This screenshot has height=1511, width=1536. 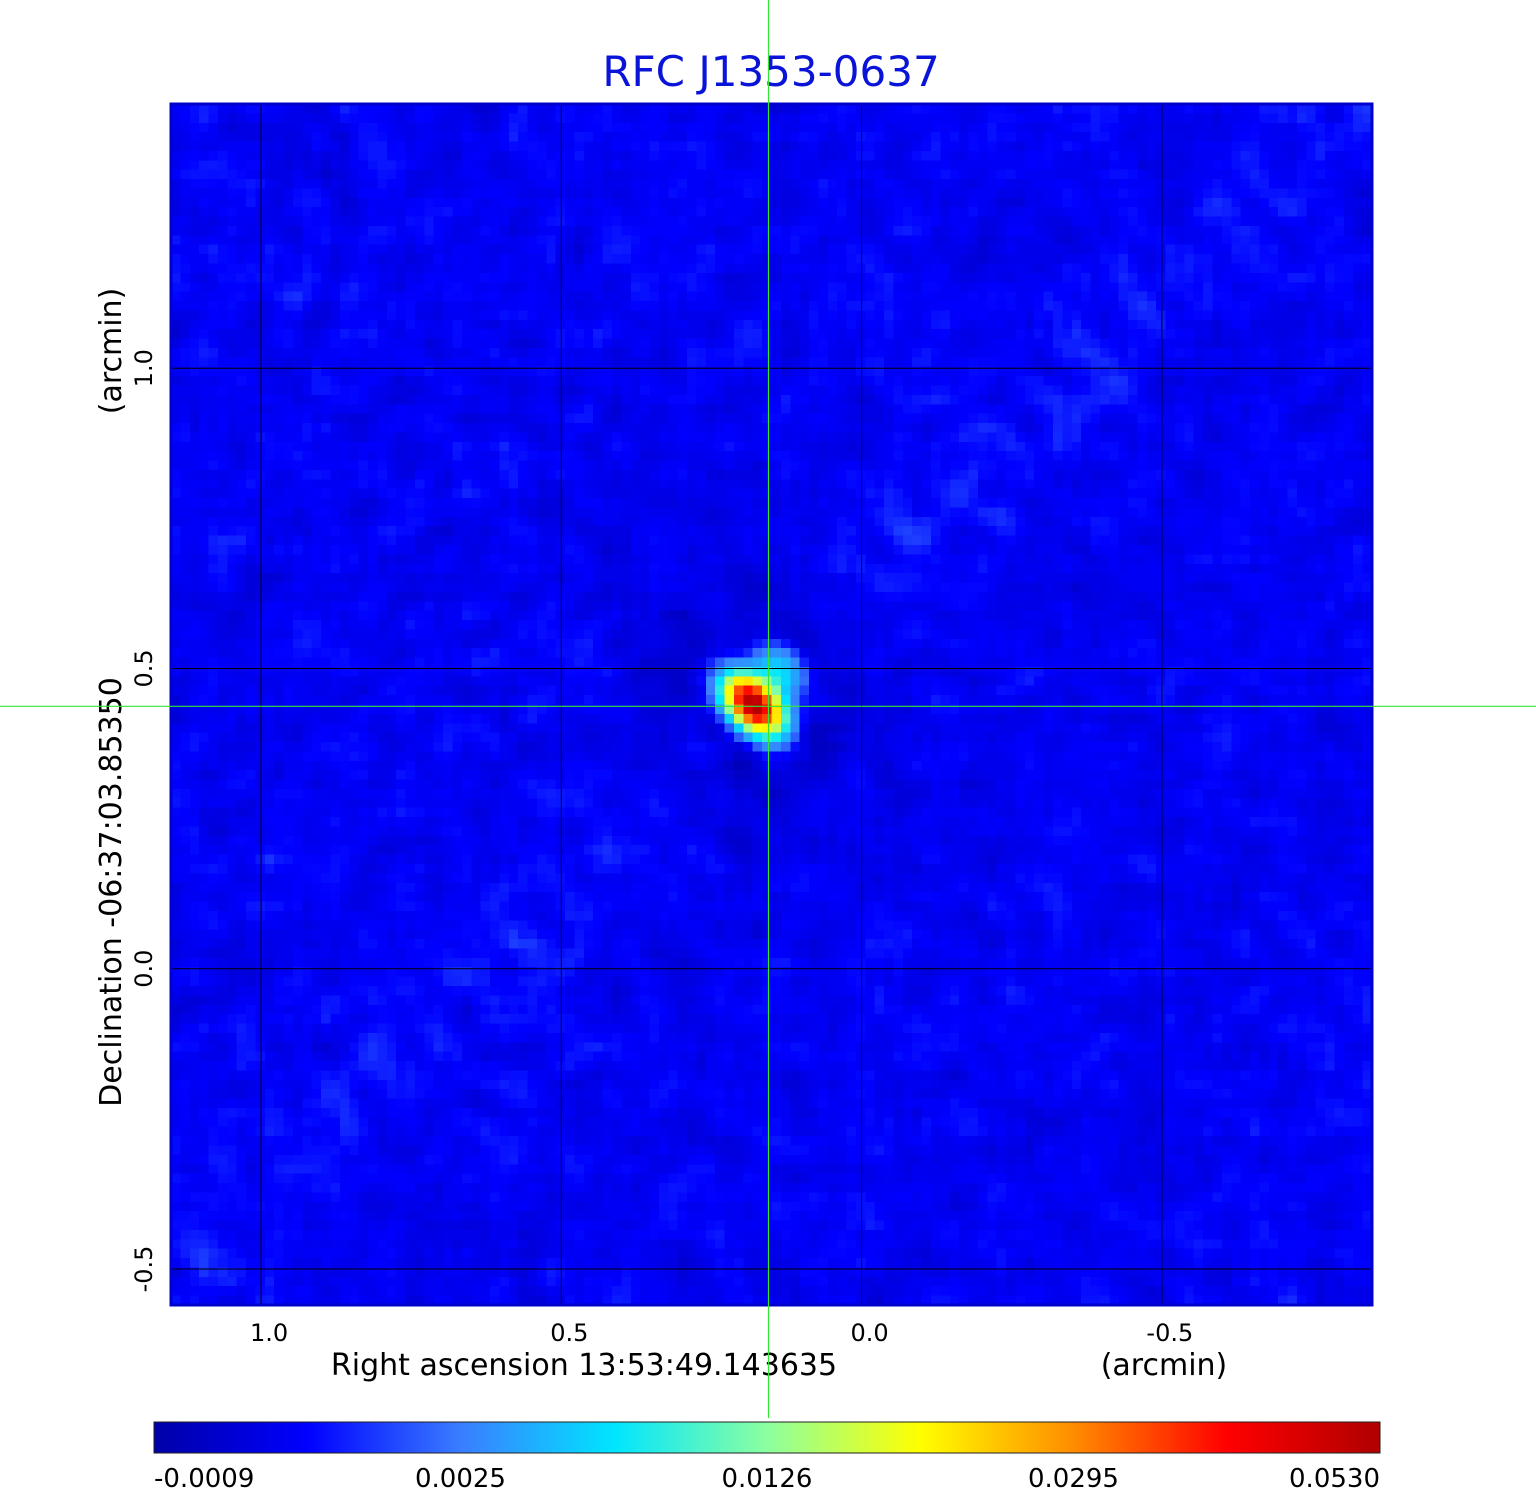 I want to click on x-tick-label: -0.5, so click(x=1169, y=1333).